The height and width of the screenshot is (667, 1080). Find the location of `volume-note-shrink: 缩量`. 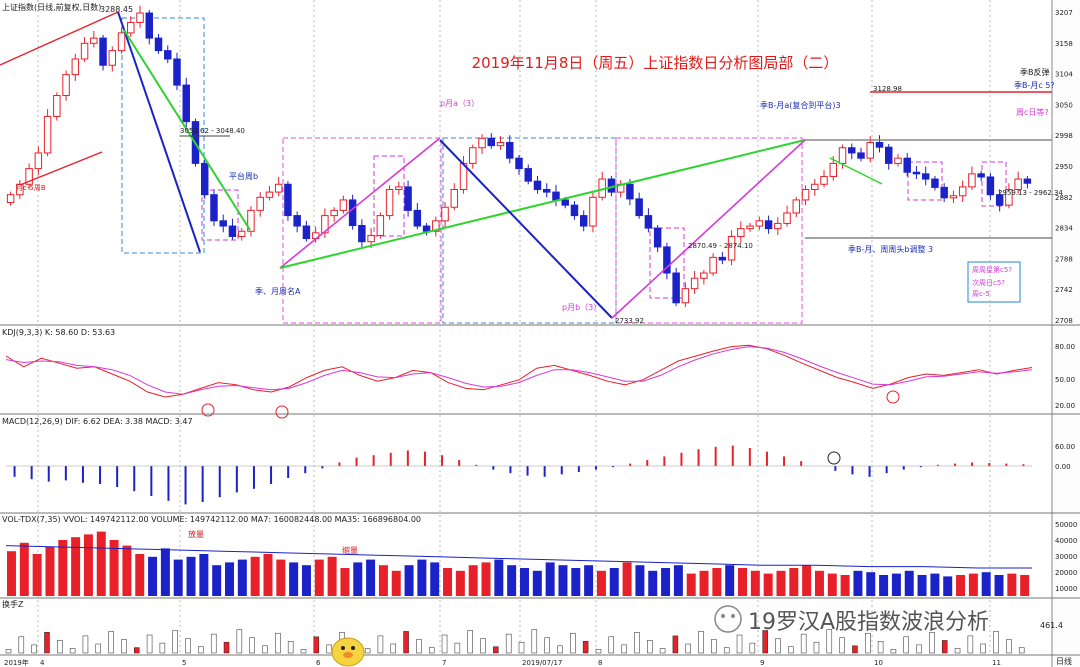

volume-note-shrink: 缩量 is located at coordinates (350, 550).